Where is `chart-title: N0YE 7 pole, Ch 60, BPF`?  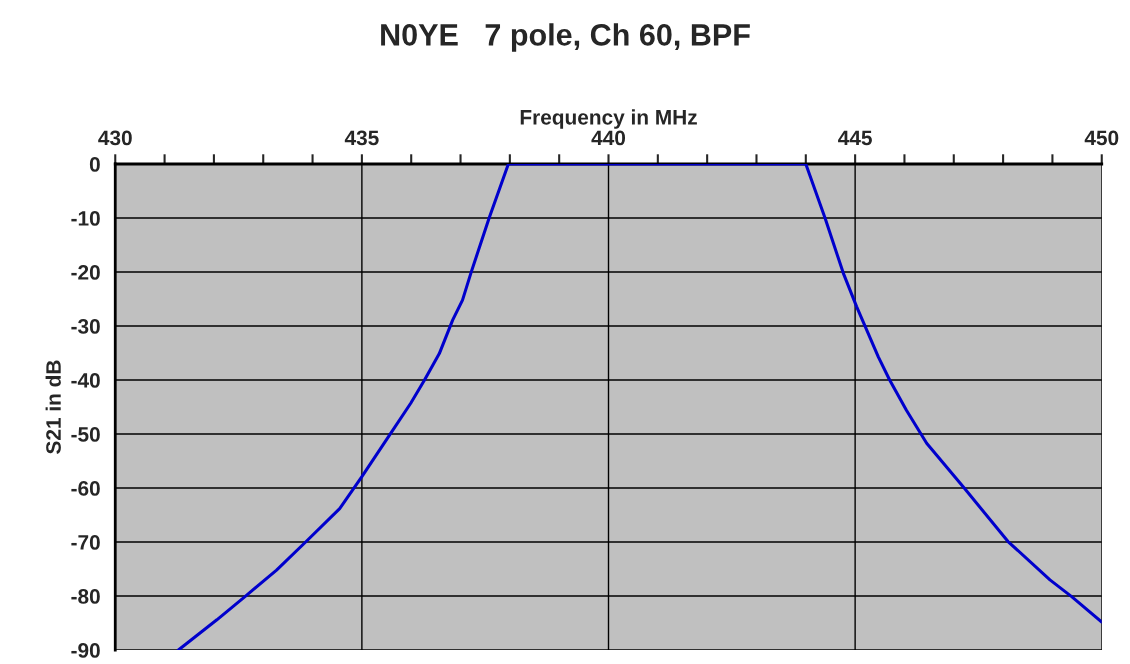 chart-title: N0YE 7 pole, Ch 60, BPF is located at coordinates (565, 37).